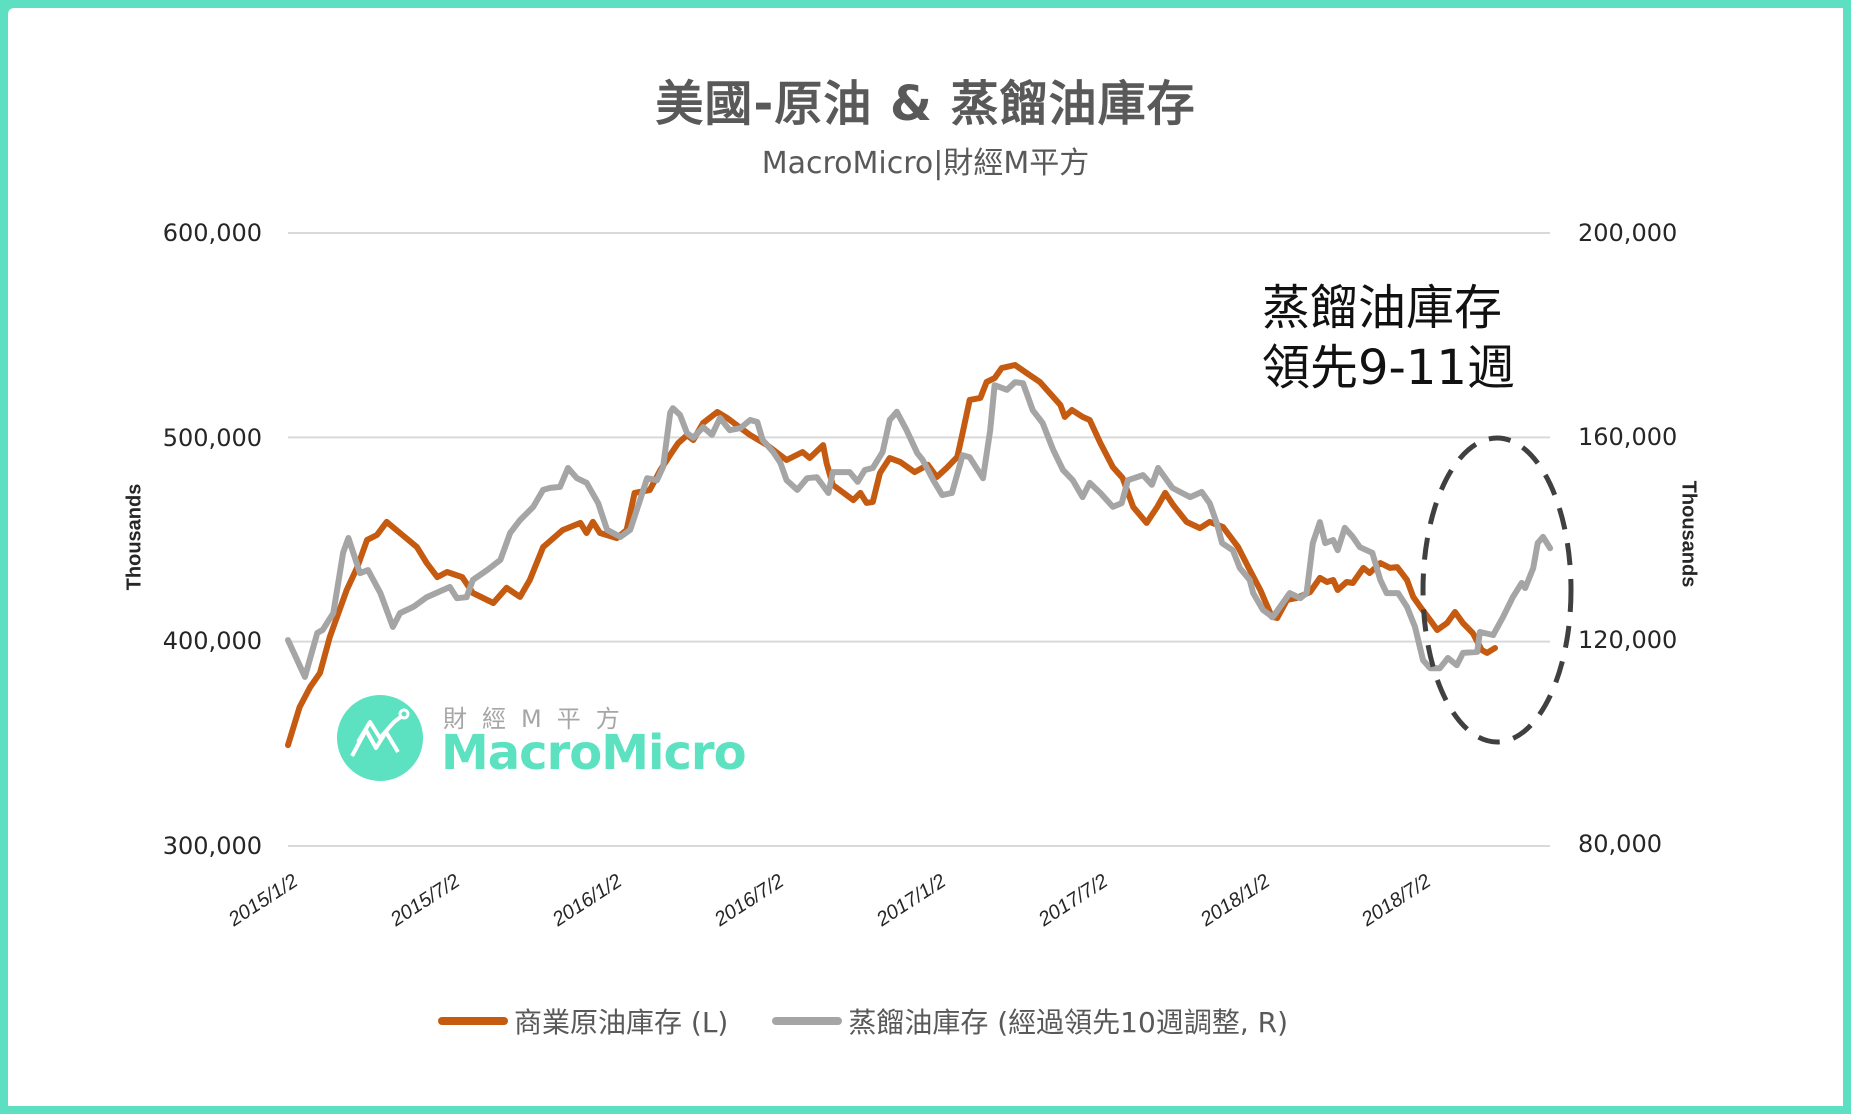 Image resolution: width=1851 pixels, height=1114 pixels. What do you see at coordinates (473, 1021) in the screenshot?
I see `legend-swatch-crude` at bounding box center [473, 1021].